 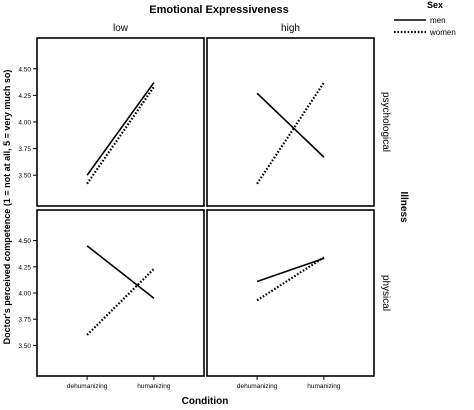 What do you see at coordinates (120, 302) in the screenshot?
I see `series-line-women-low-physical` at bounding box center [120, 302].